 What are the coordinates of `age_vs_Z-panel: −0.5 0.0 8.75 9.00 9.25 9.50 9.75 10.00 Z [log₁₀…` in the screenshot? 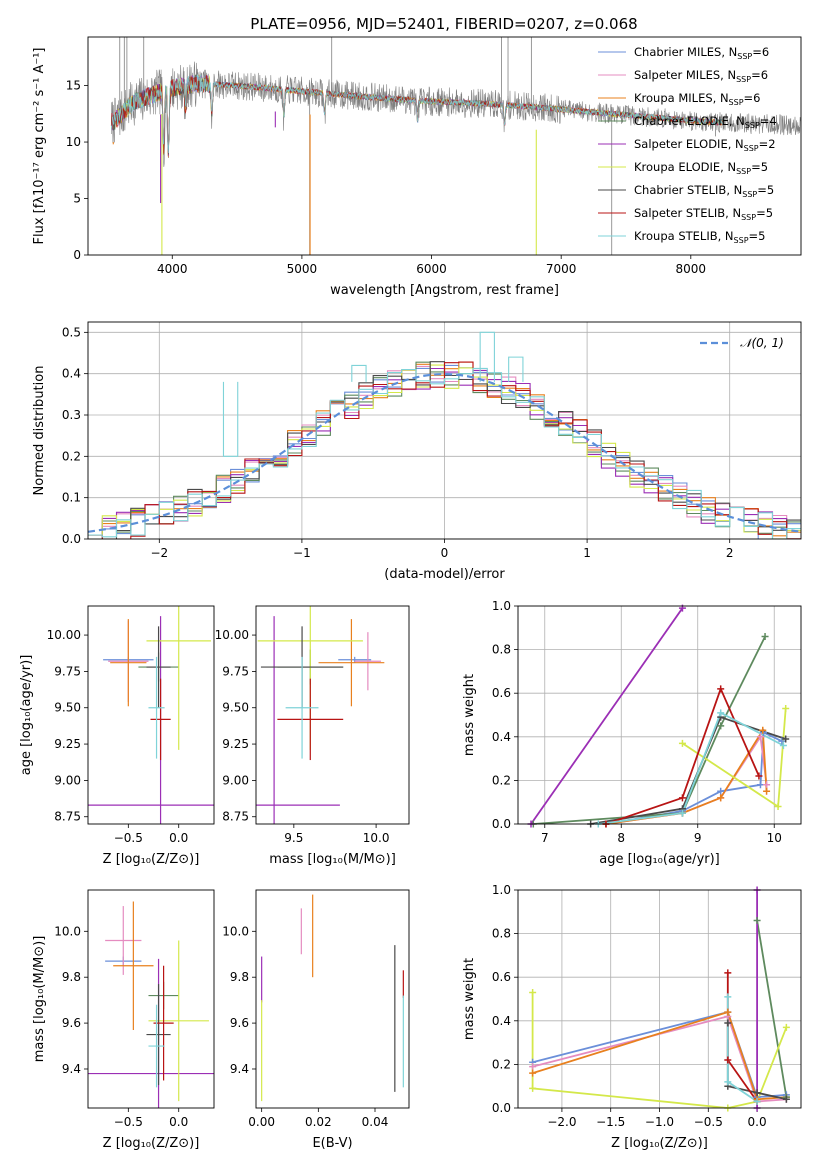 It's located at (117, 736).